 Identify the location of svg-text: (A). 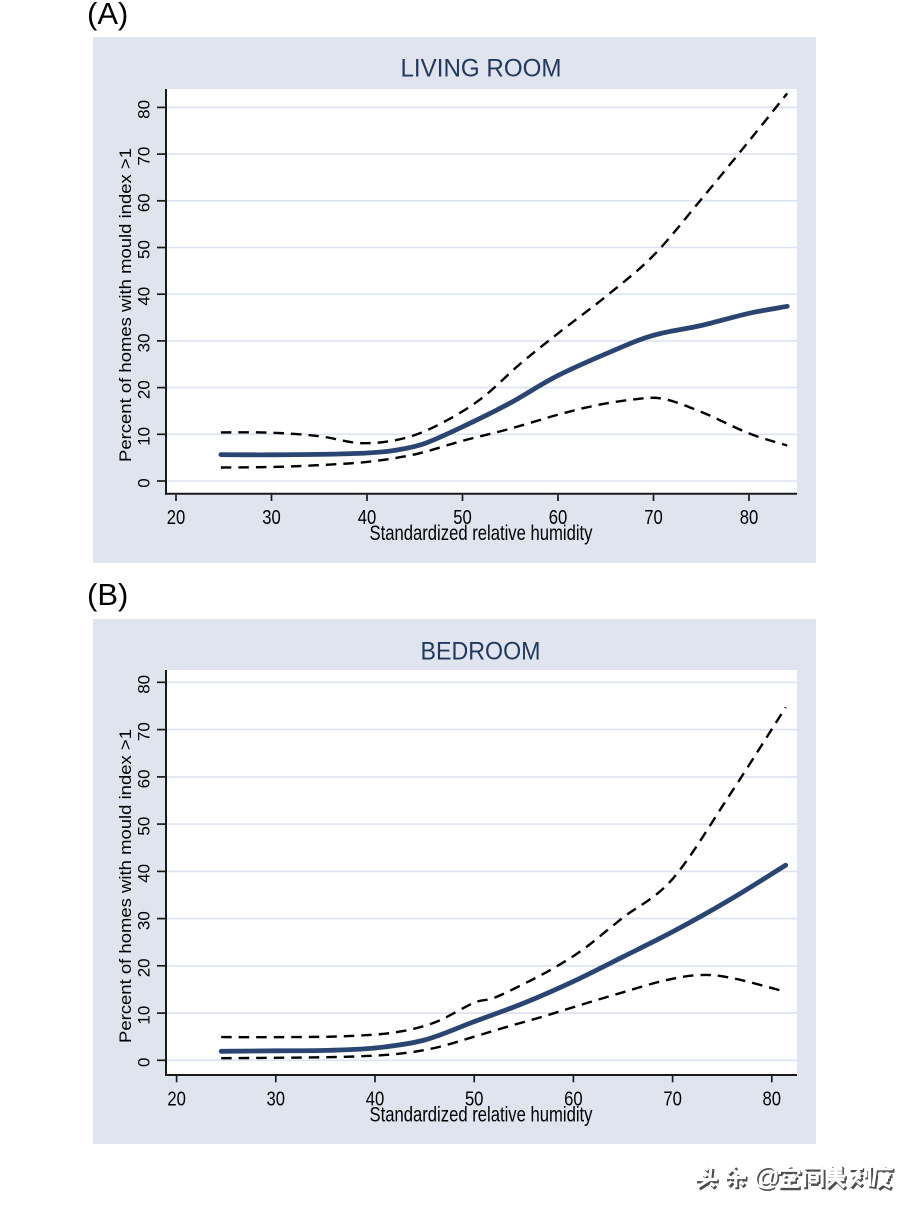
(107, 15).